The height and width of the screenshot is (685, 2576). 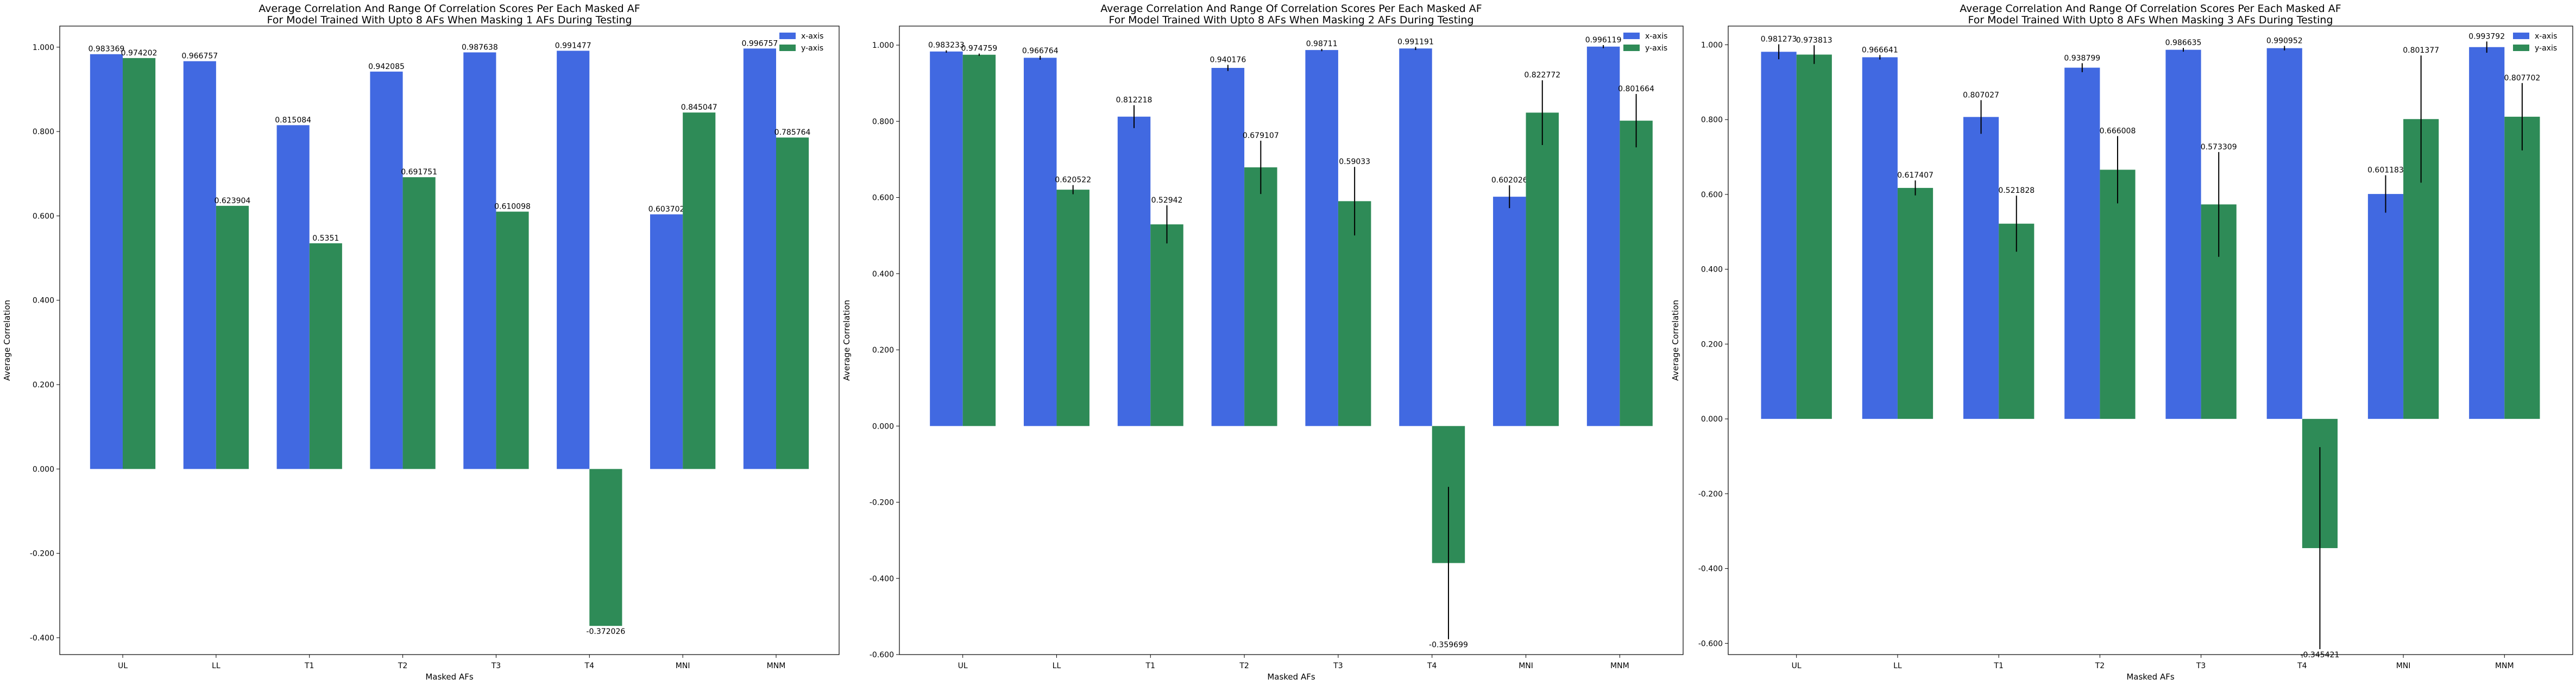 What do you see at coordinates (2487, 36) in the screenshot?
I see `data-label: 0.993792` at bounding box center [2487, 36].